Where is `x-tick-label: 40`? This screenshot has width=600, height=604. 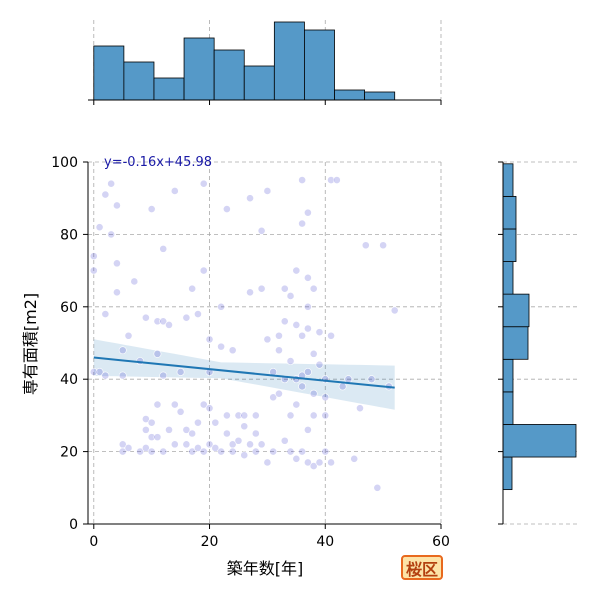
x-tick-label: 40 is located at coordinates (325, 542).